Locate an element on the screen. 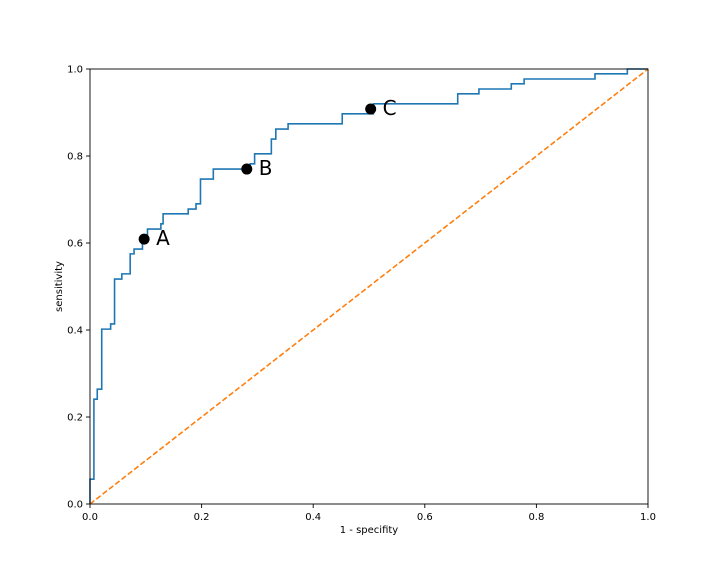 This screenshot has width=720, height=576. point-label-b: B is located at coordinates (266, 168).